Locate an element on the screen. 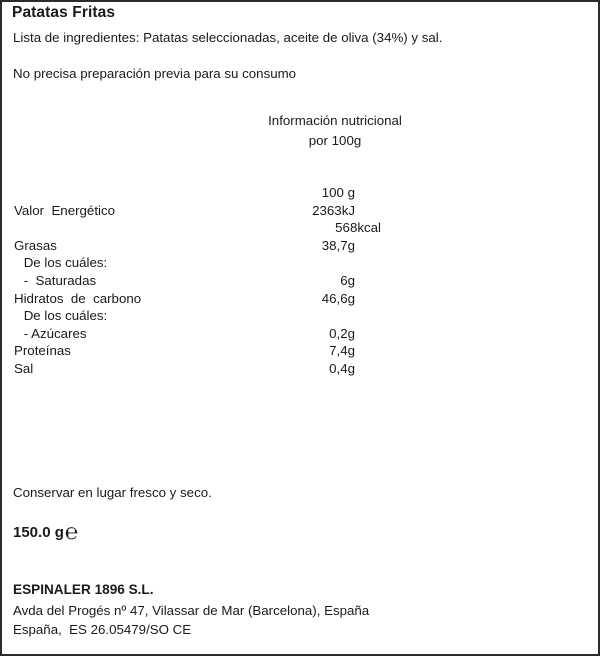 Image resolution: width=600 pixels, height=656 pixels. nutrient-value: 38,7g is located at coordinates (338, 245).